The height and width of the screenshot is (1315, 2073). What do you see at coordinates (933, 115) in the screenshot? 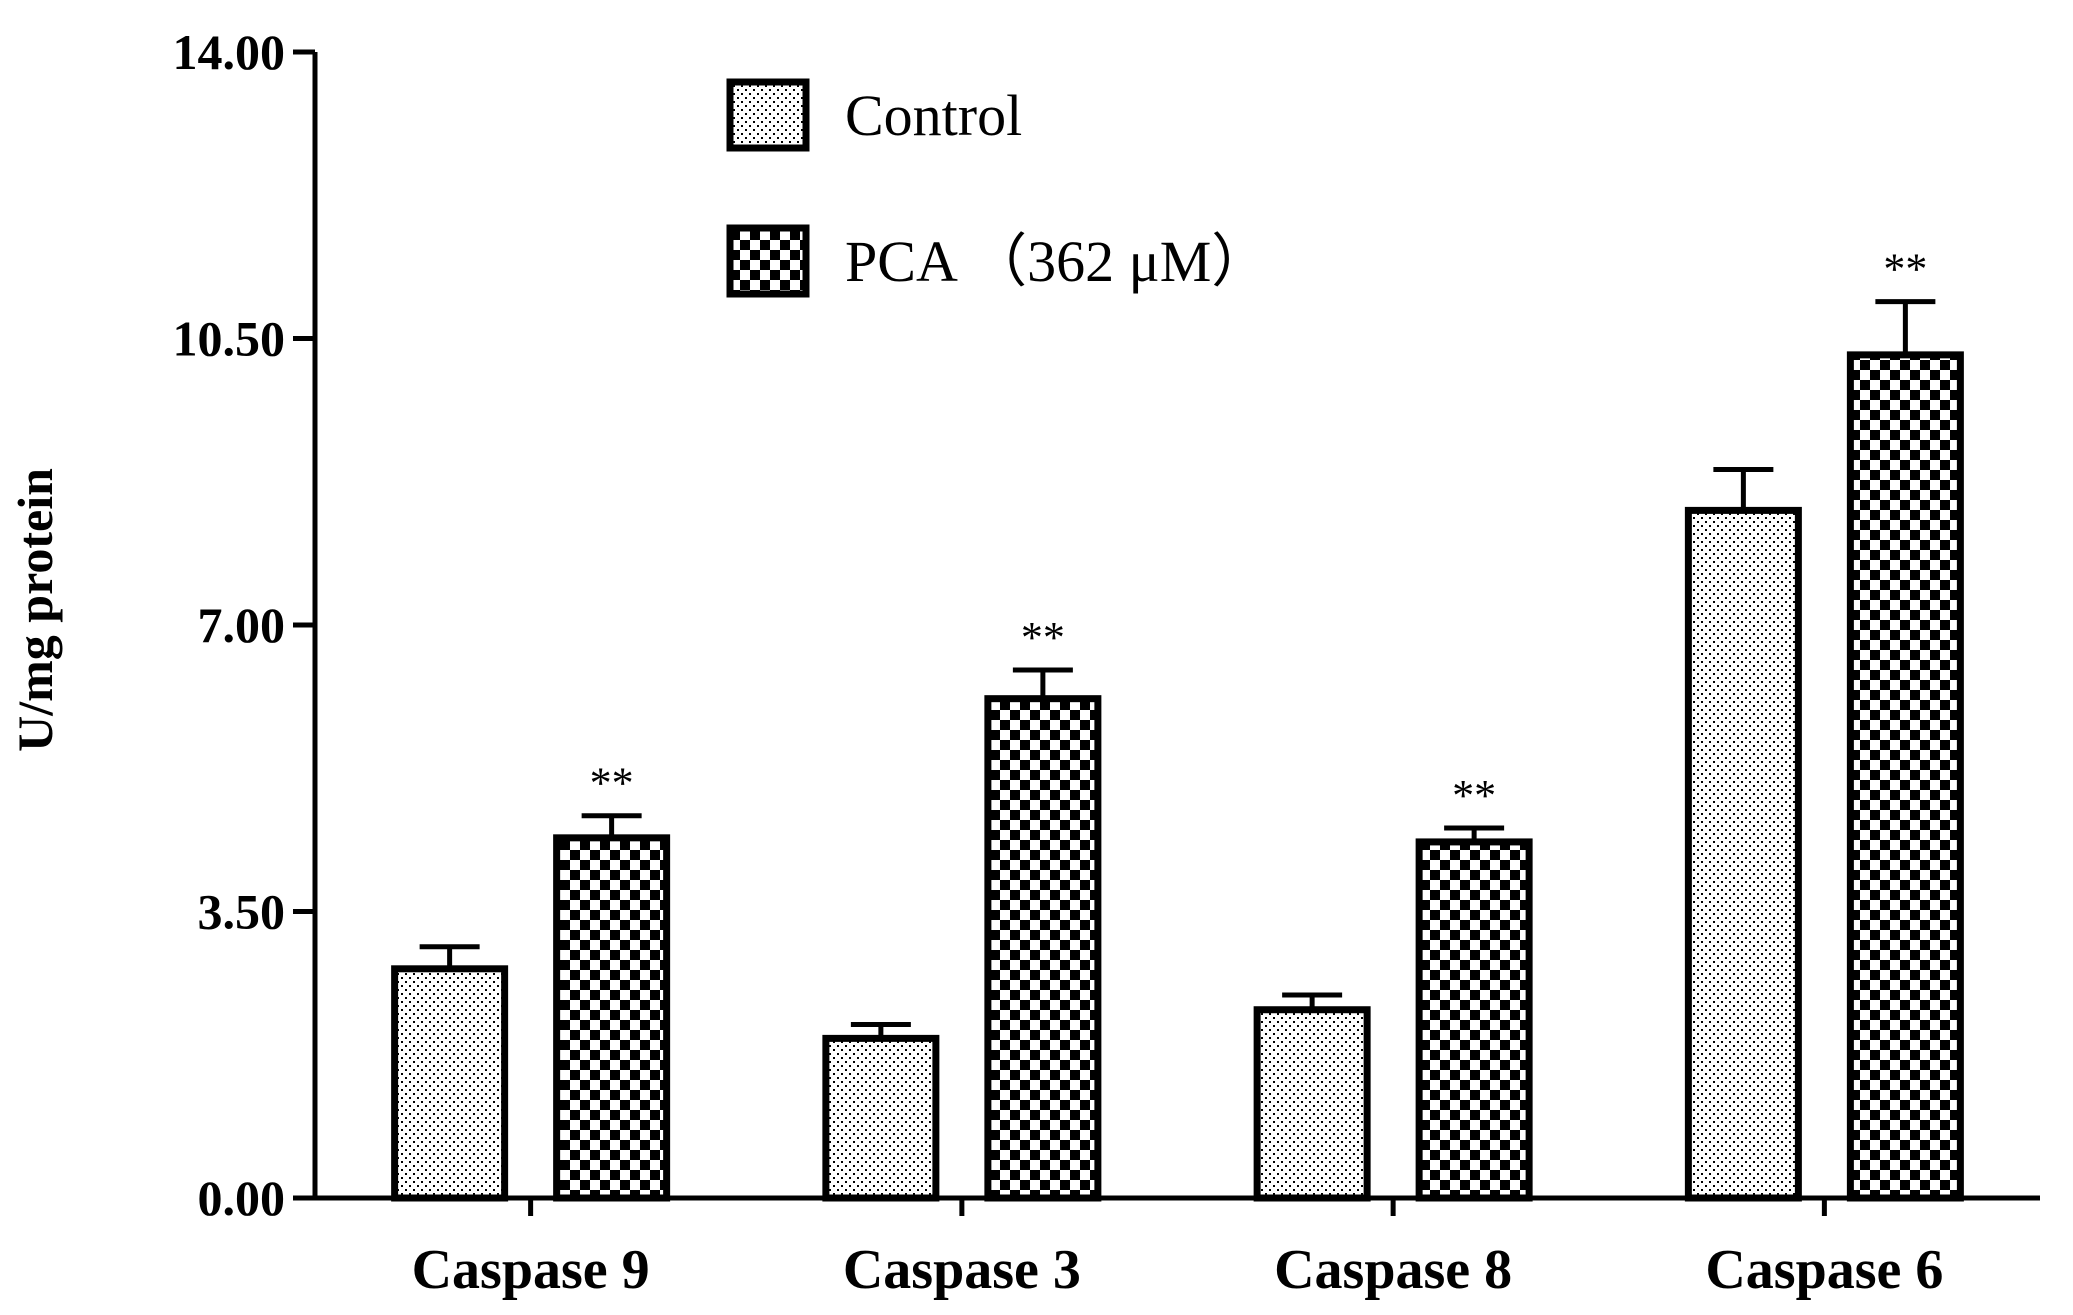
I see `legend-label: Control` at bounding box center [933, 115].